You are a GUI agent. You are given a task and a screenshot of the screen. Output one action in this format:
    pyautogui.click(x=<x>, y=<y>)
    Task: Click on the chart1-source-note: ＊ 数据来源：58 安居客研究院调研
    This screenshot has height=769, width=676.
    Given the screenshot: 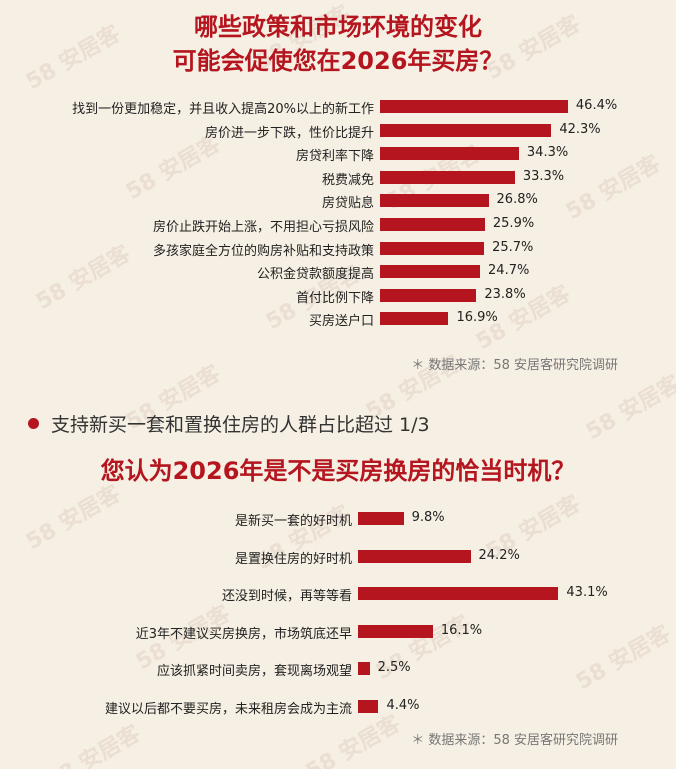 What is the action you would take?
    pyautogui.click(x=514, y=365)
    